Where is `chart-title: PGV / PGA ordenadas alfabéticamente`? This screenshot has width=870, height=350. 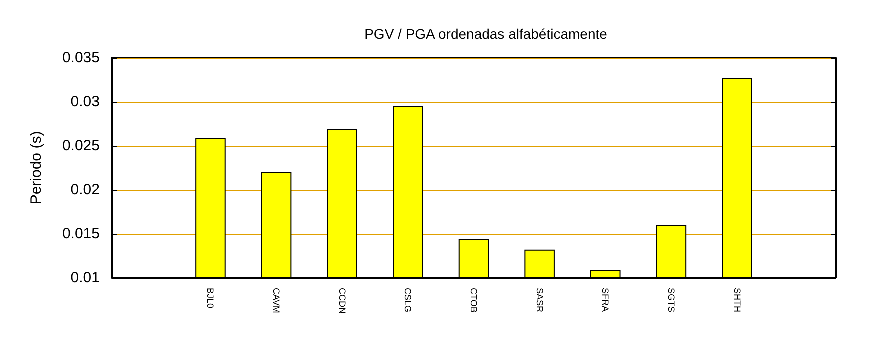 chart-title: PGV / PGA ordenadas alfabéticamente is located at coordinates (486, 34).